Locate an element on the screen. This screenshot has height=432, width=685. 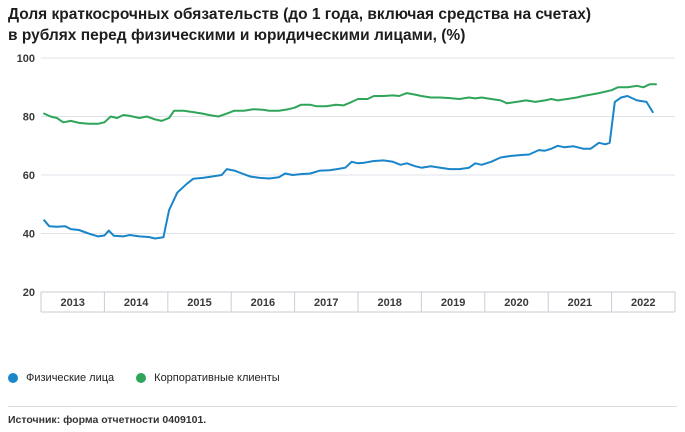
x-tick-label: 2017 is located at coordinates (326, 303).